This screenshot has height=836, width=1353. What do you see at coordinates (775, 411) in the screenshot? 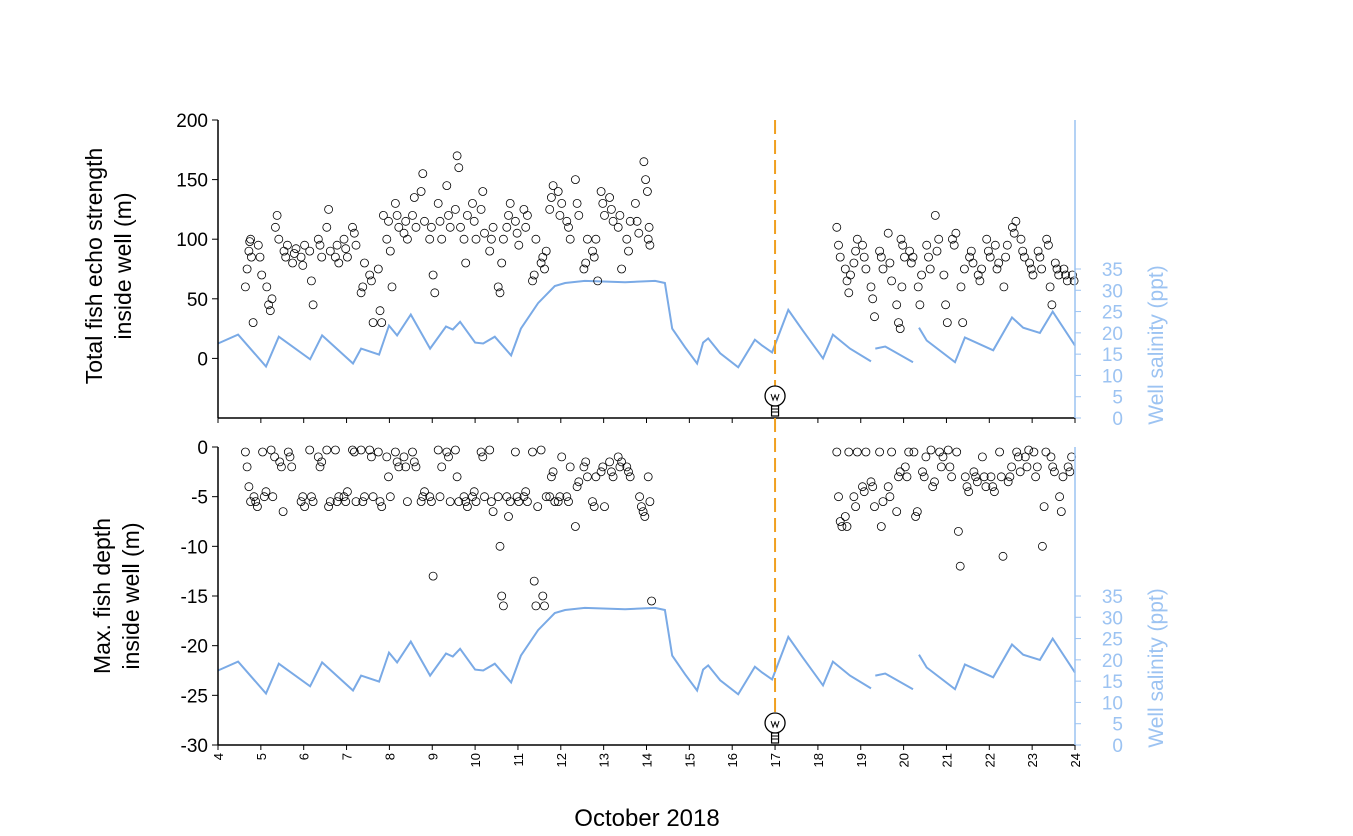
I see `bulb-base` at bounding box center [775, 411].